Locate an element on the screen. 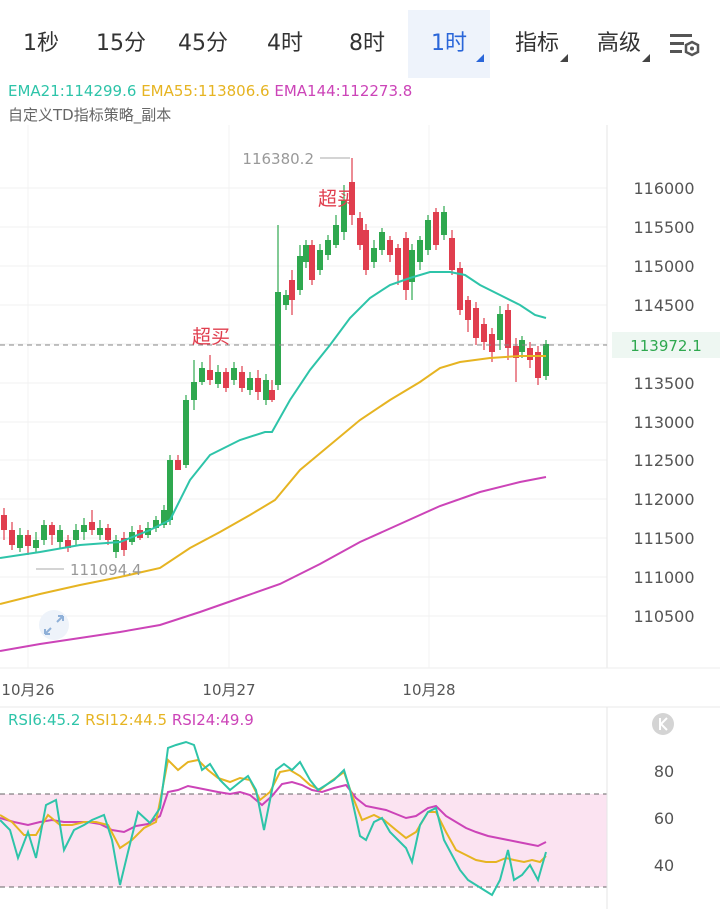 This screenshot has height=909, width=720. tab-label: 4时 is located at coordinates (285, 43).